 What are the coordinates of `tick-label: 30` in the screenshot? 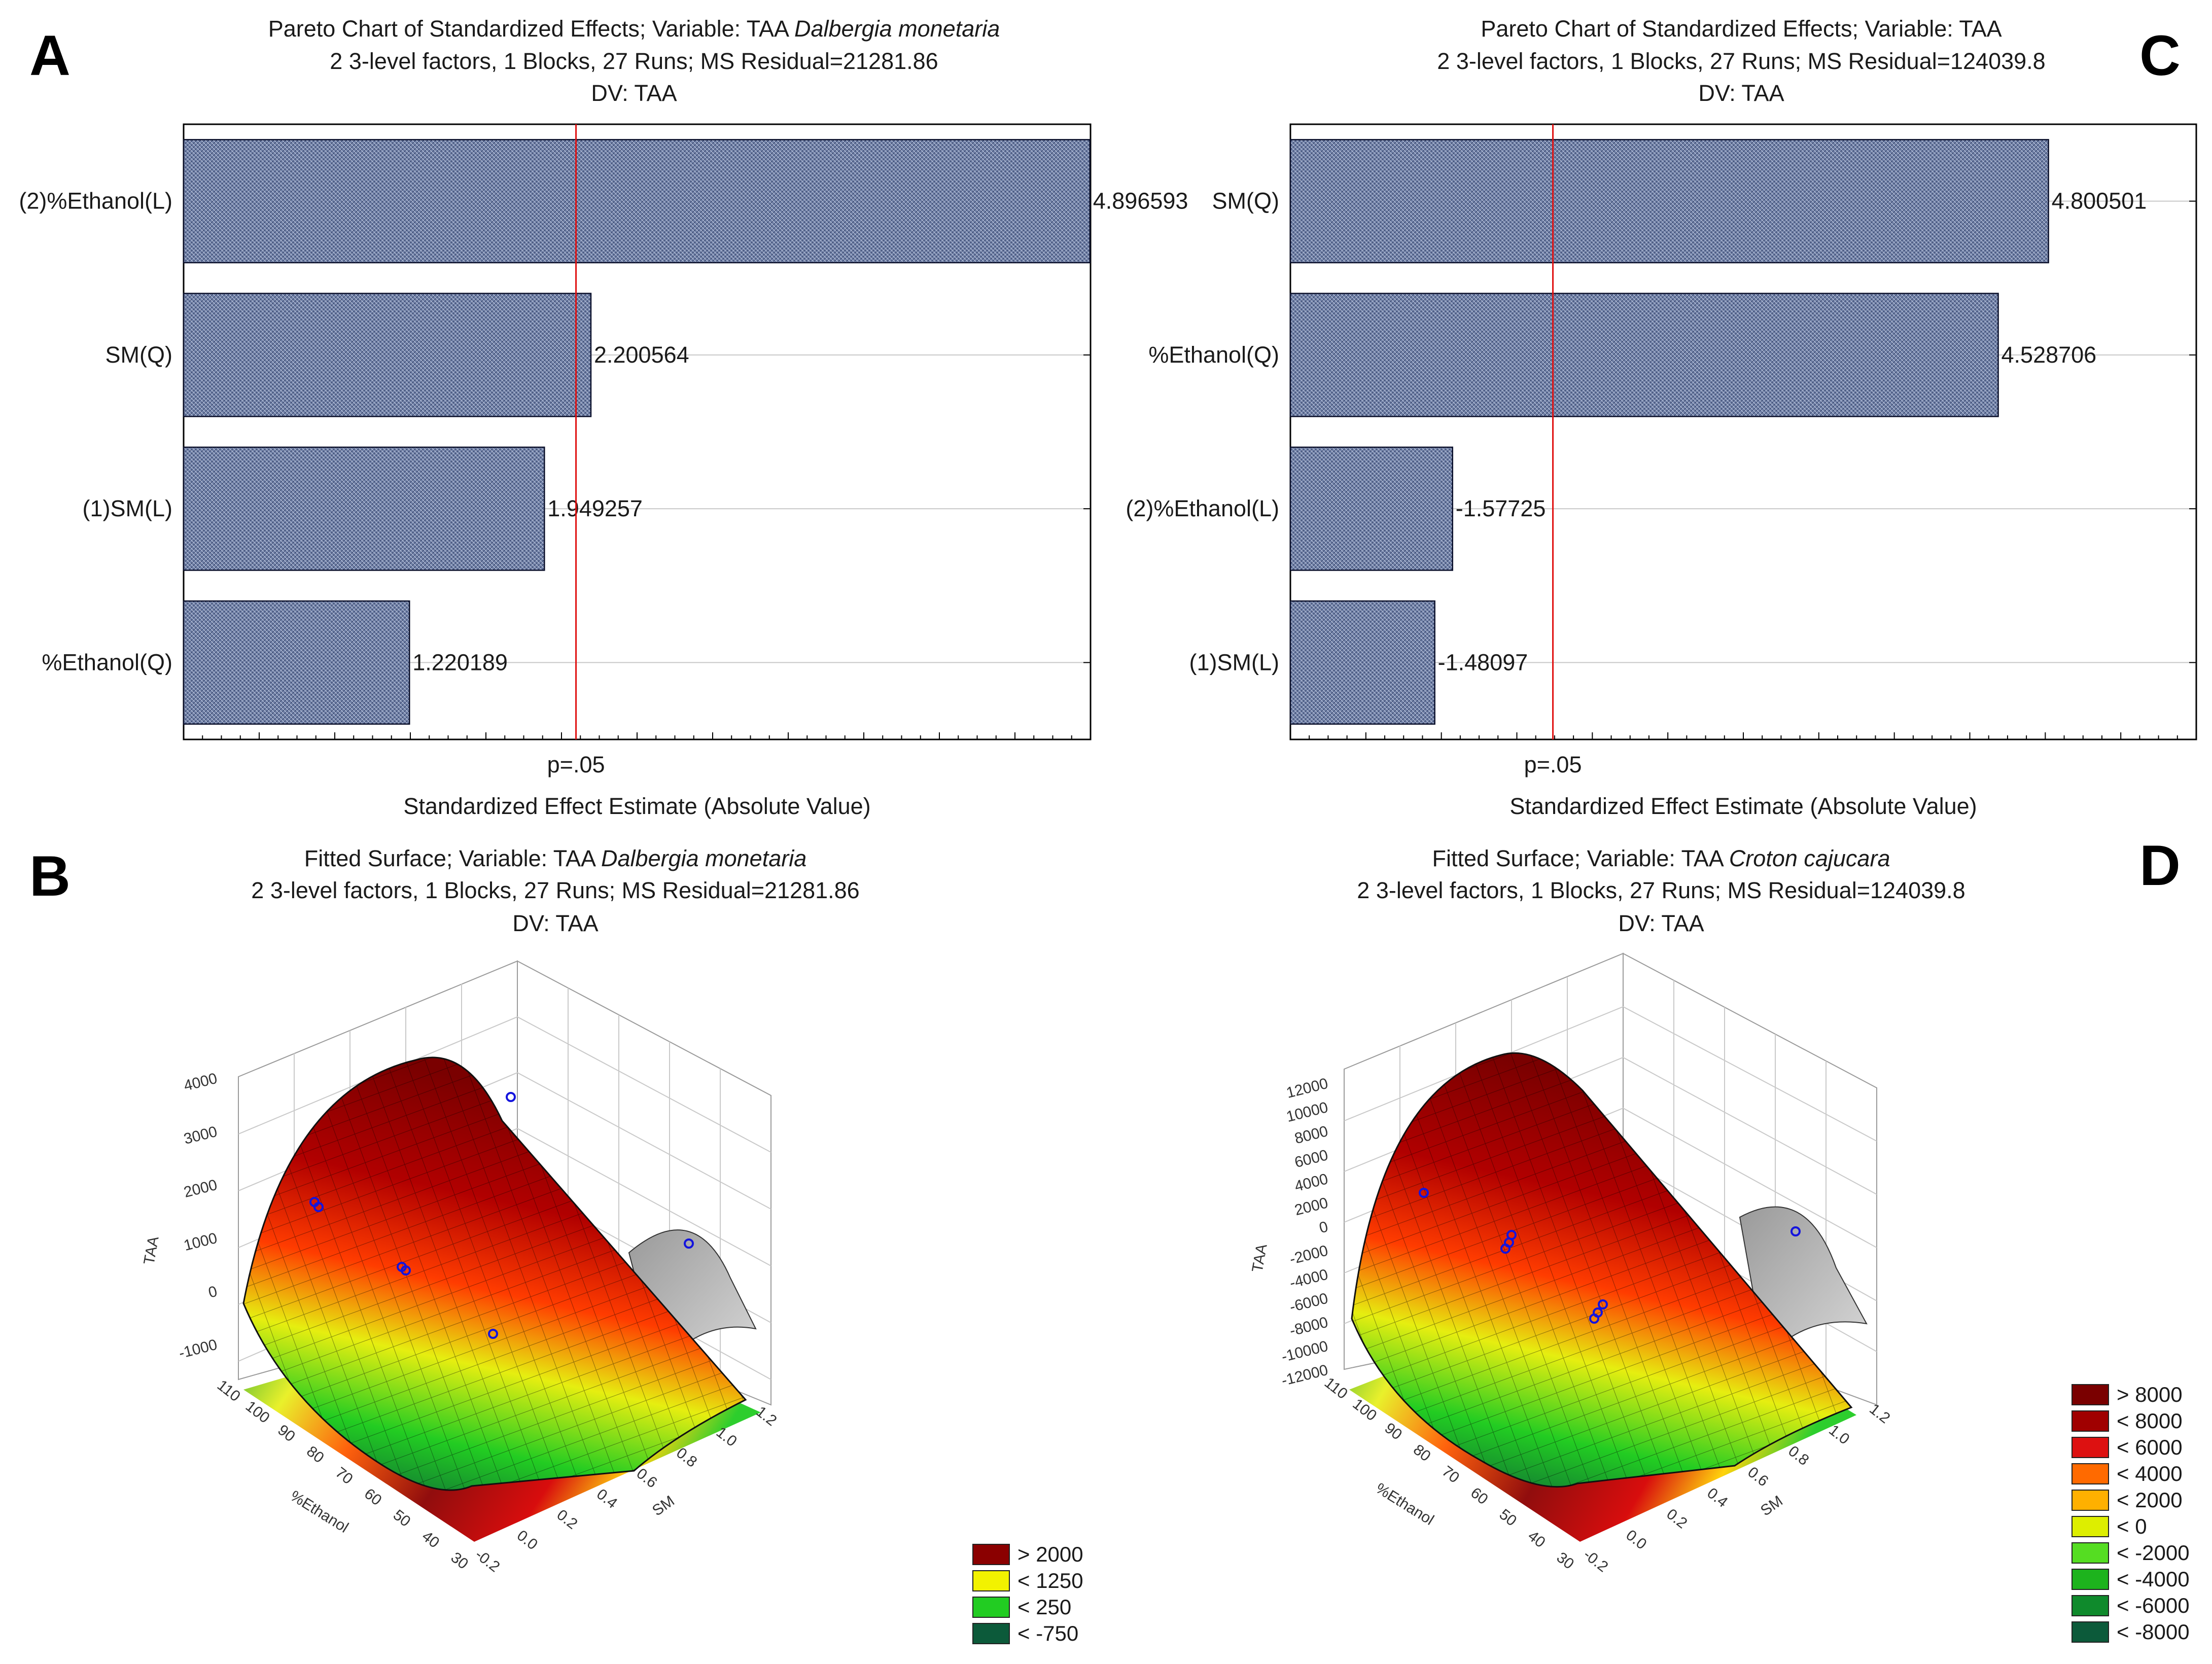 It's located at (1565, 1561).